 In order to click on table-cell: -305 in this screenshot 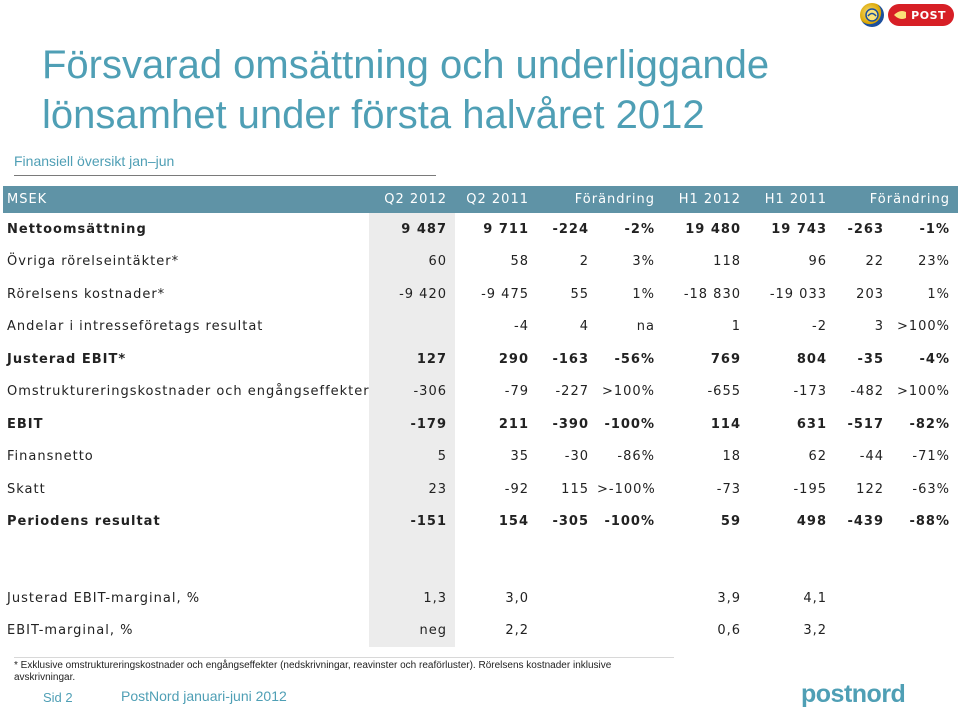, I will do `click(570, 522)`.